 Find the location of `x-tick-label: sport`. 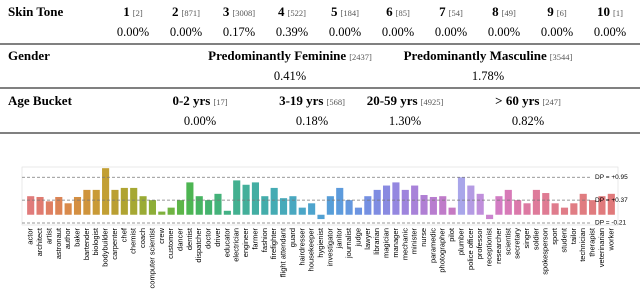

x-tick-label: sport is located at coordinates (554, 236).